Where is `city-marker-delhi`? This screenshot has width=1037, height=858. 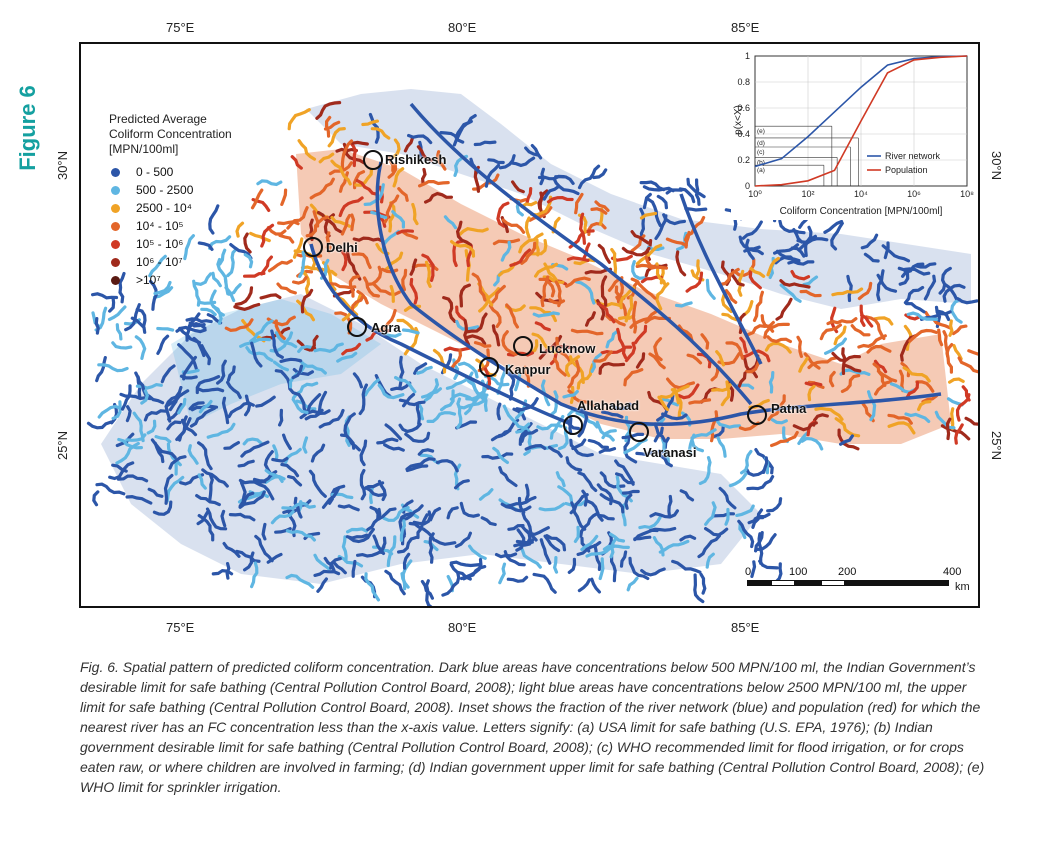 city-marker-delhi is located at coordinates (313, 247).